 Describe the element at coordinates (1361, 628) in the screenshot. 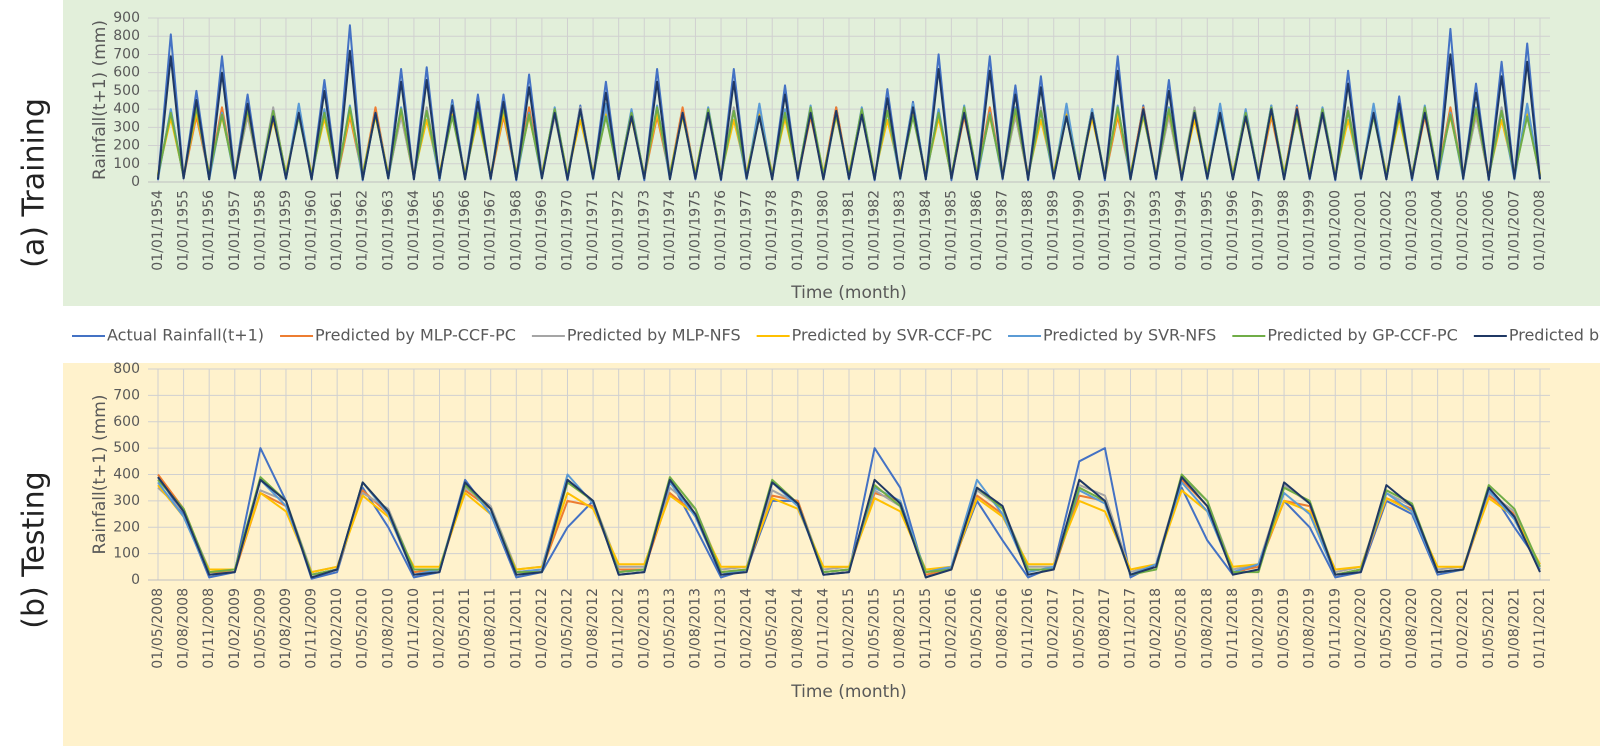

I see `x-tick-label: 01/02/2020` at that location.